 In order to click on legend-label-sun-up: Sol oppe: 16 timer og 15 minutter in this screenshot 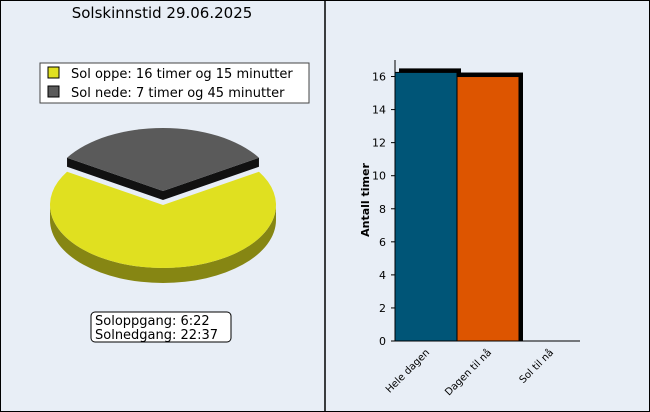, I will do `click(182, 74)`.